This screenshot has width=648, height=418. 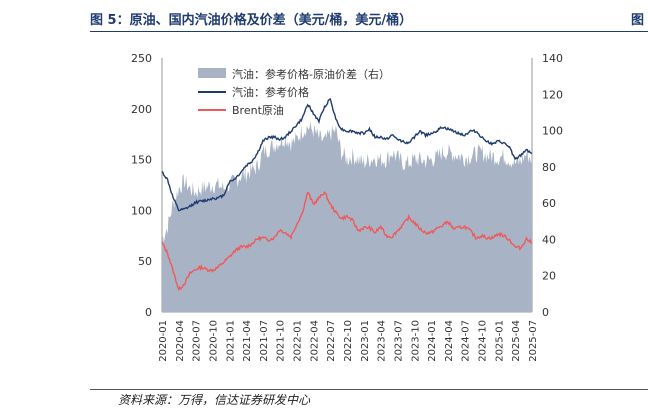 I want to click on x-tick-label-group: 2020-10, so click(x=213, y=341).